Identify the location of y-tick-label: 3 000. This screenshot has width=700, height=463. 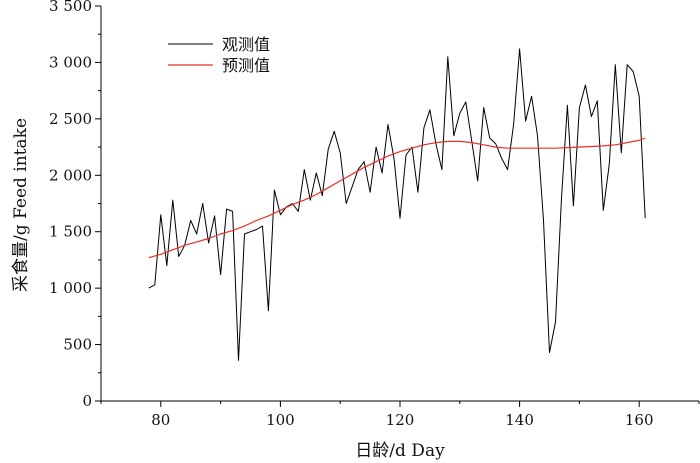
(70, 62).